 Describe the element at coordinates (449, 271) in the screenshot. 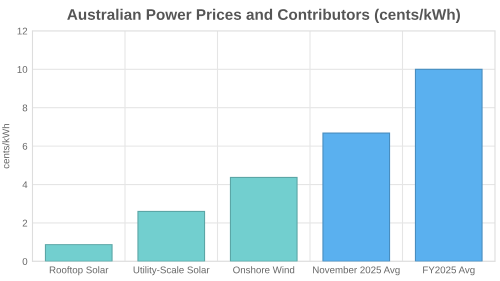

I see `x-tick-label: FY2025 Avg` at that location.